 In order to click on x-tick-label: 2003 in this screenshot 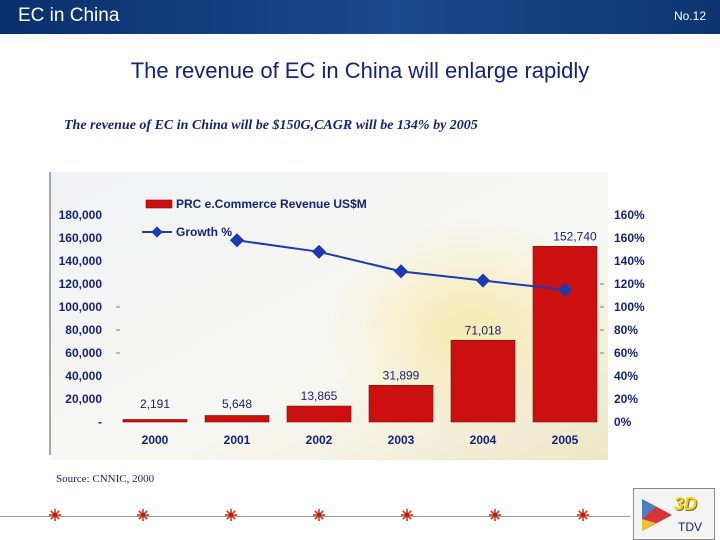, I will do `click(401, 440)`.